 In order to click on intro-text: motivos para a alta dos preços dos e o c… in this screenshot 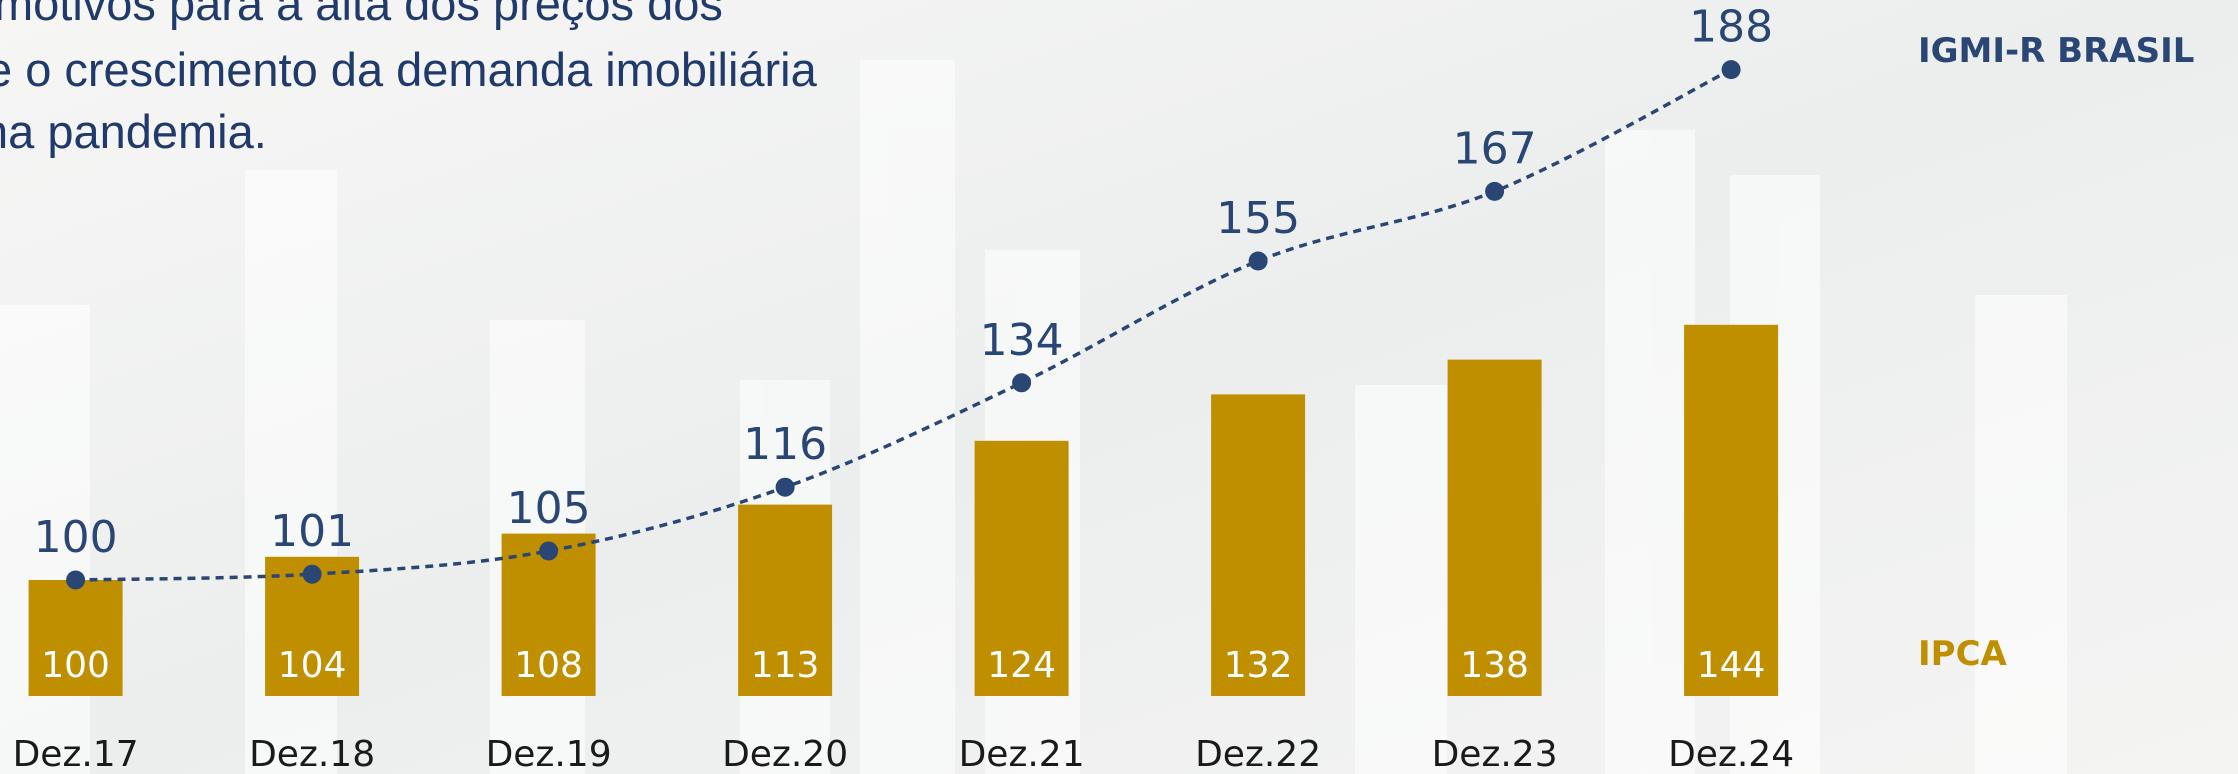, I will do `click(409, 79)`.